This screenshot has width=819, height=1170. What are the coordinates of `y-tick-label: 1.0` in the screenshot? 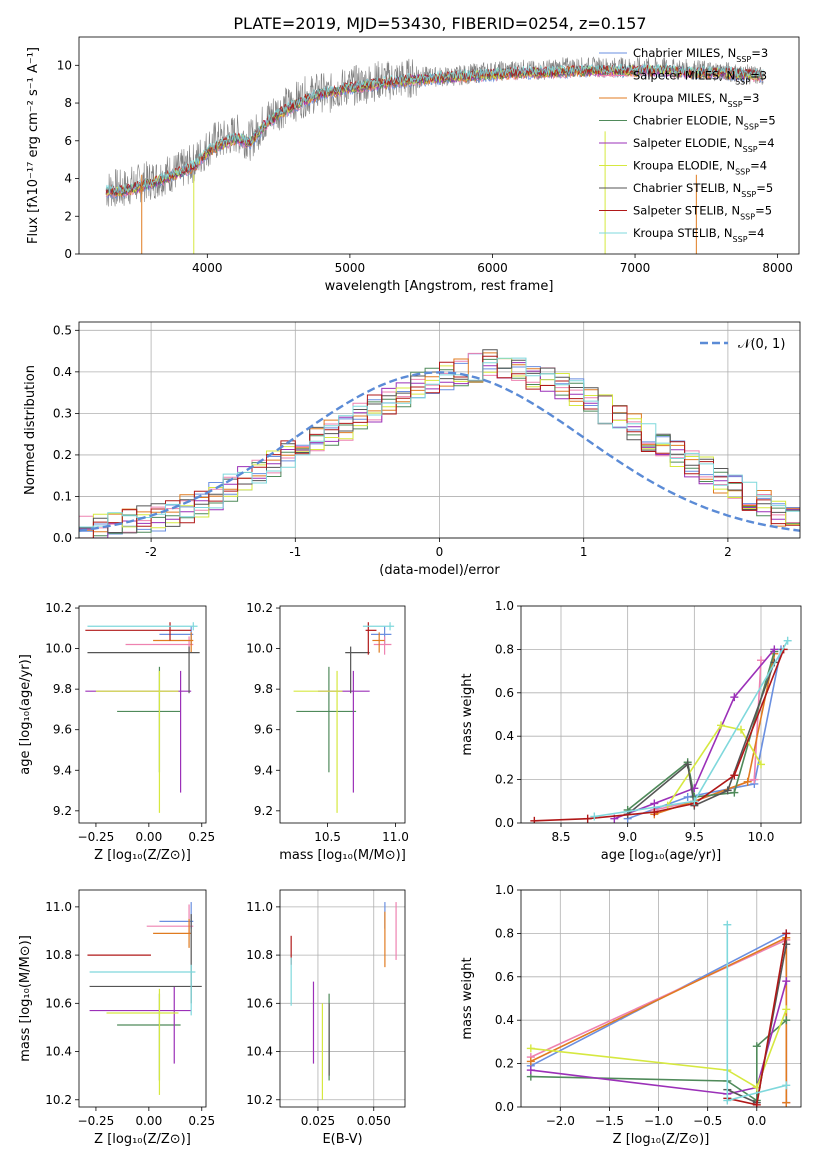 It's located at (504, 890).